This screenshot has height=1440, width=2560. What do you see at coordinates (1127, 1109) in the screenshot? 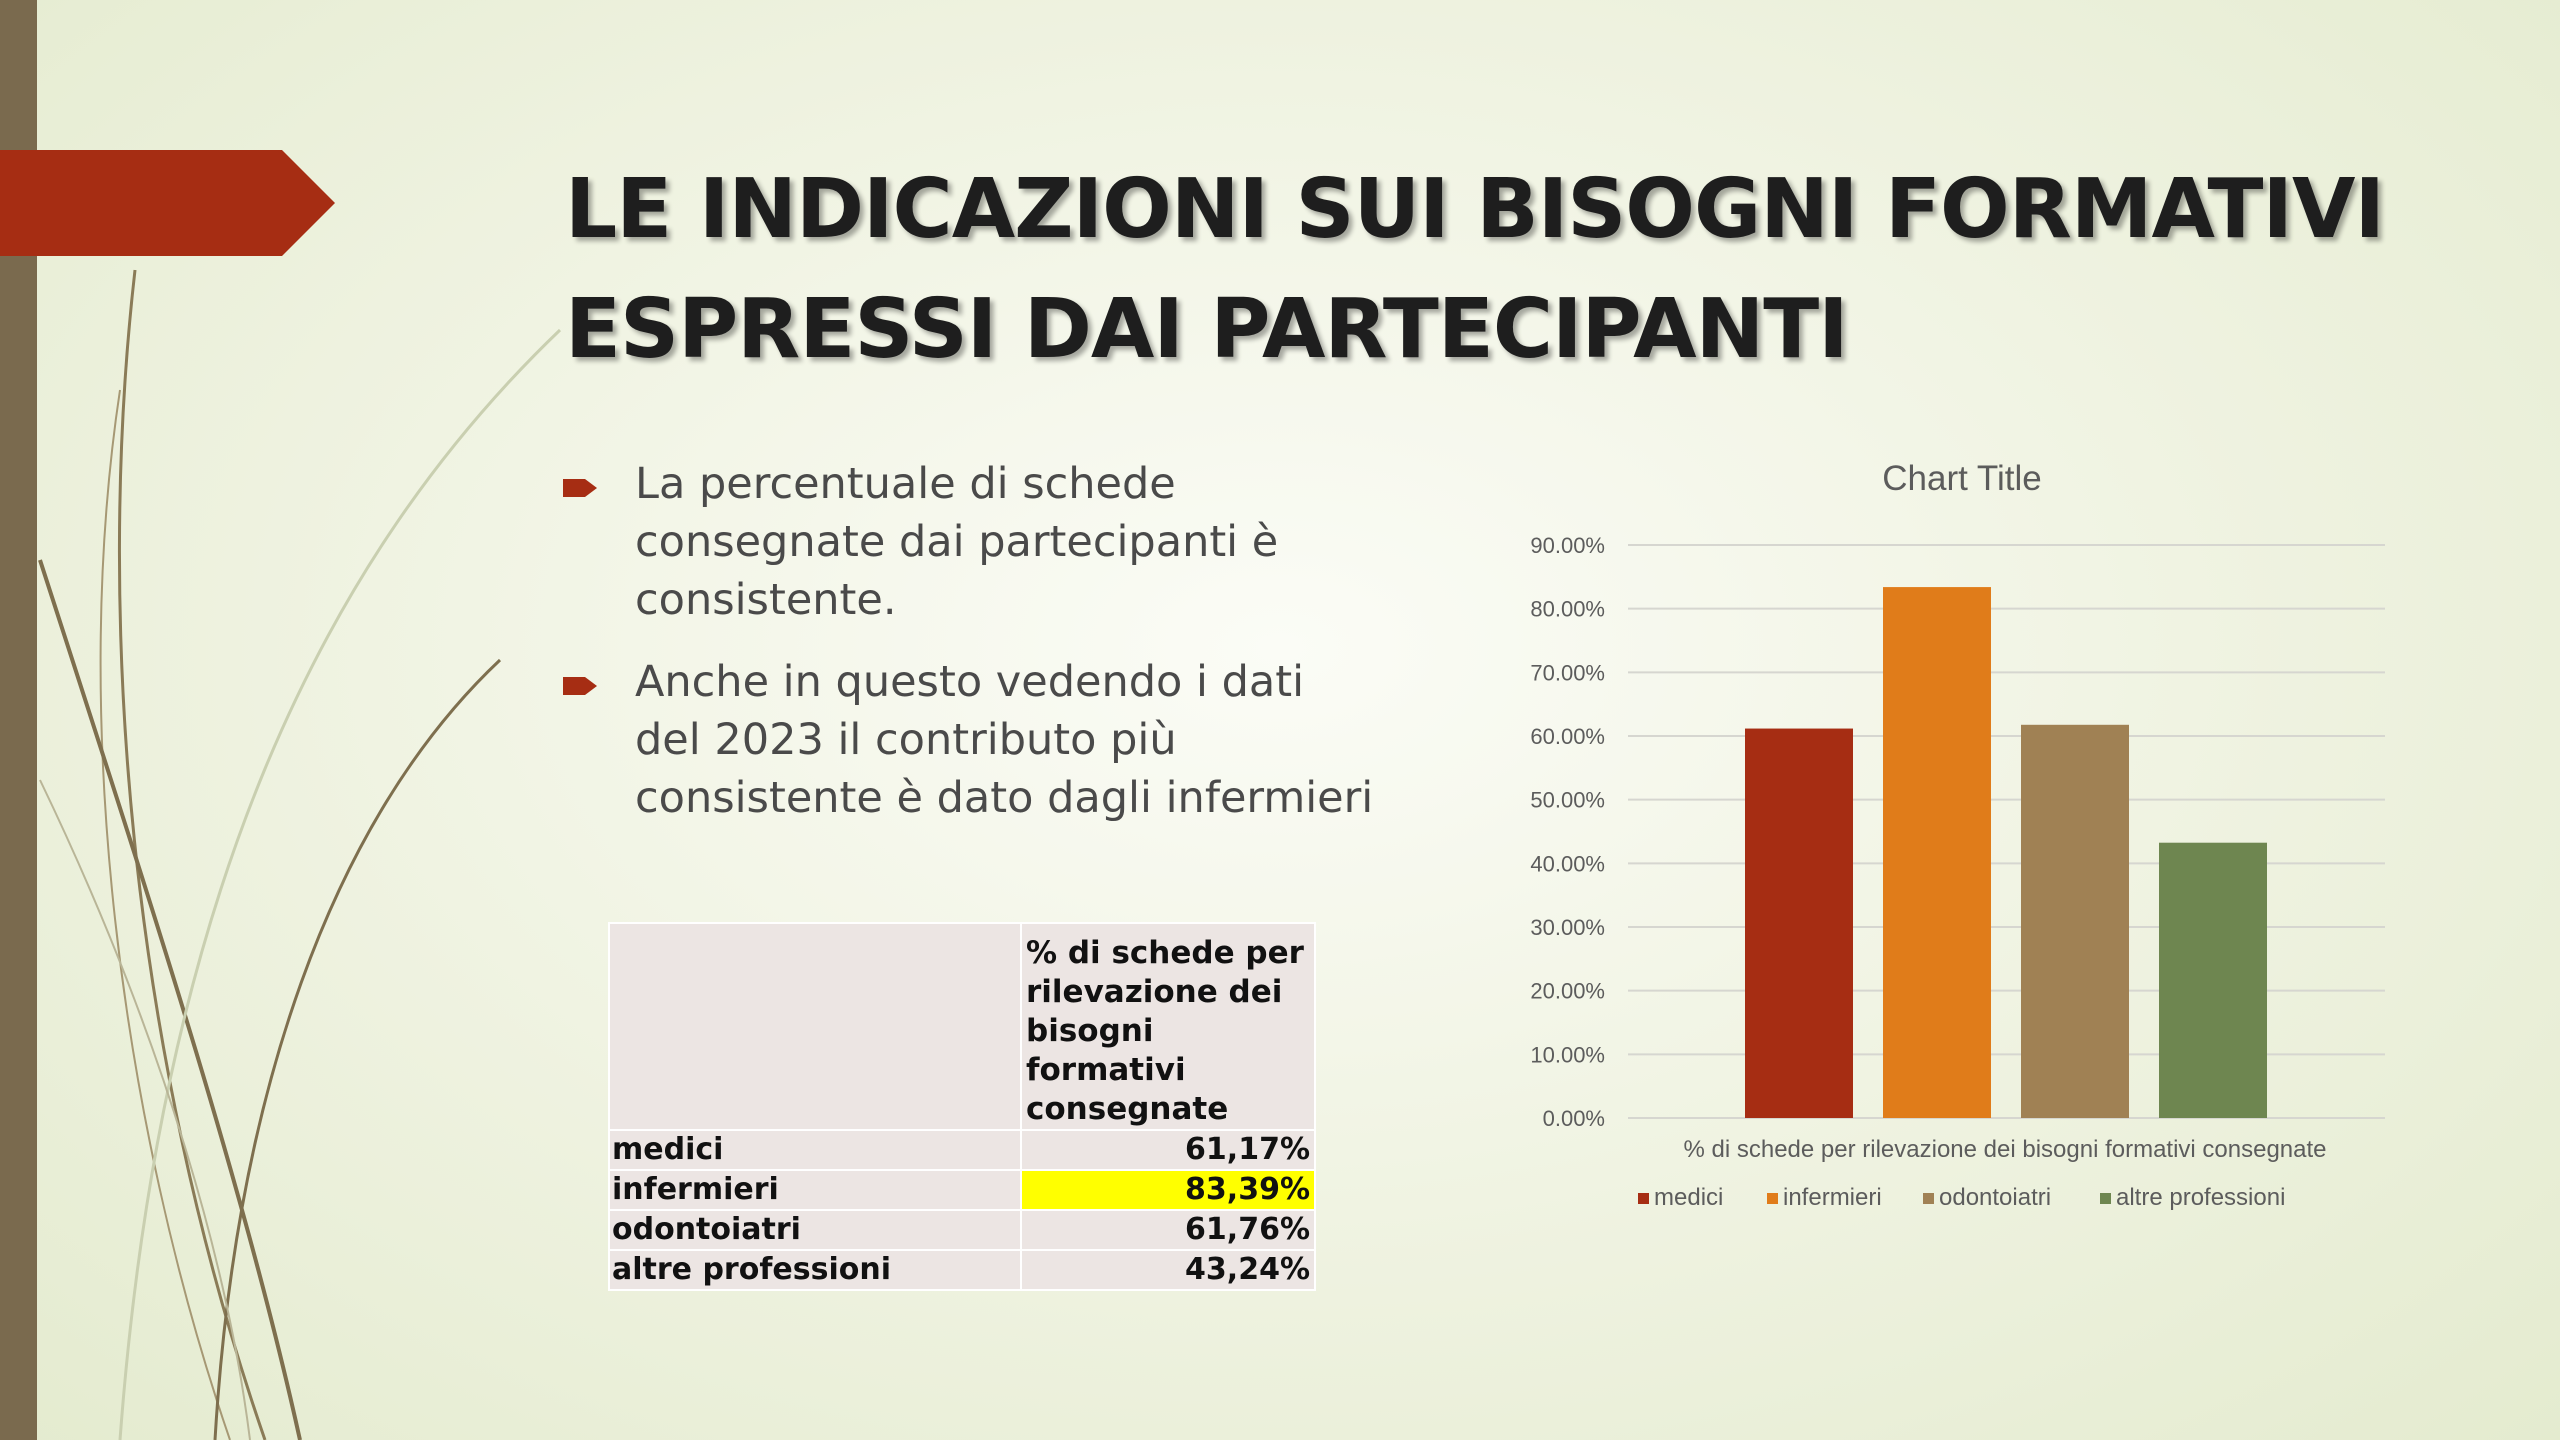
I see `table-header-line: consegnate` at bounding box center [1127, 1109].